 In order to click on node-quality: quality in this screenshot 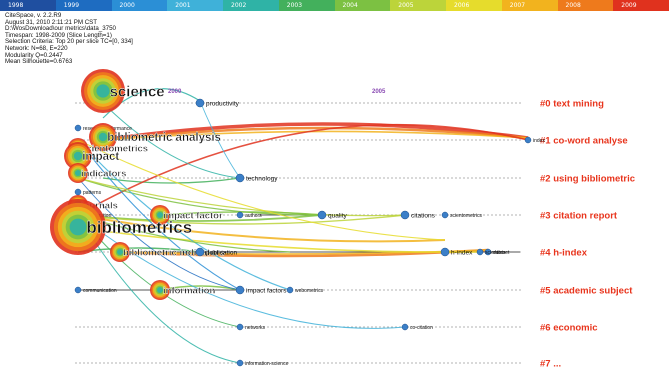, I will do `click(332, 215)`.